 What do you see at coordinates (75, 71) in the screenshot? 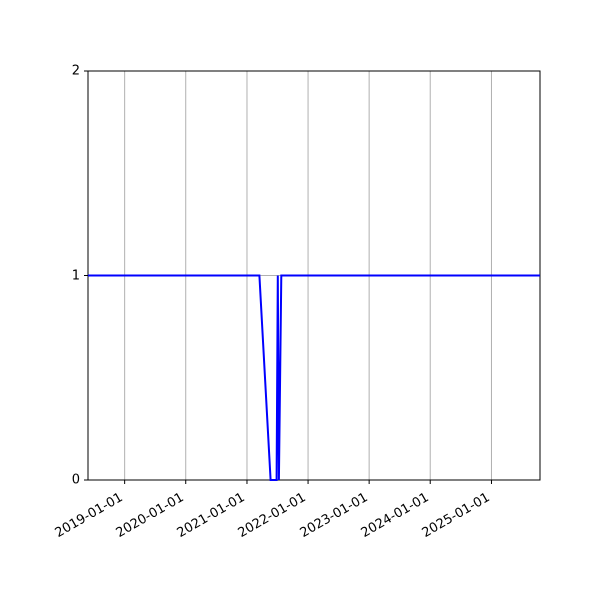
I see `y-tick-label: 2` at bounding box center [75, 71].